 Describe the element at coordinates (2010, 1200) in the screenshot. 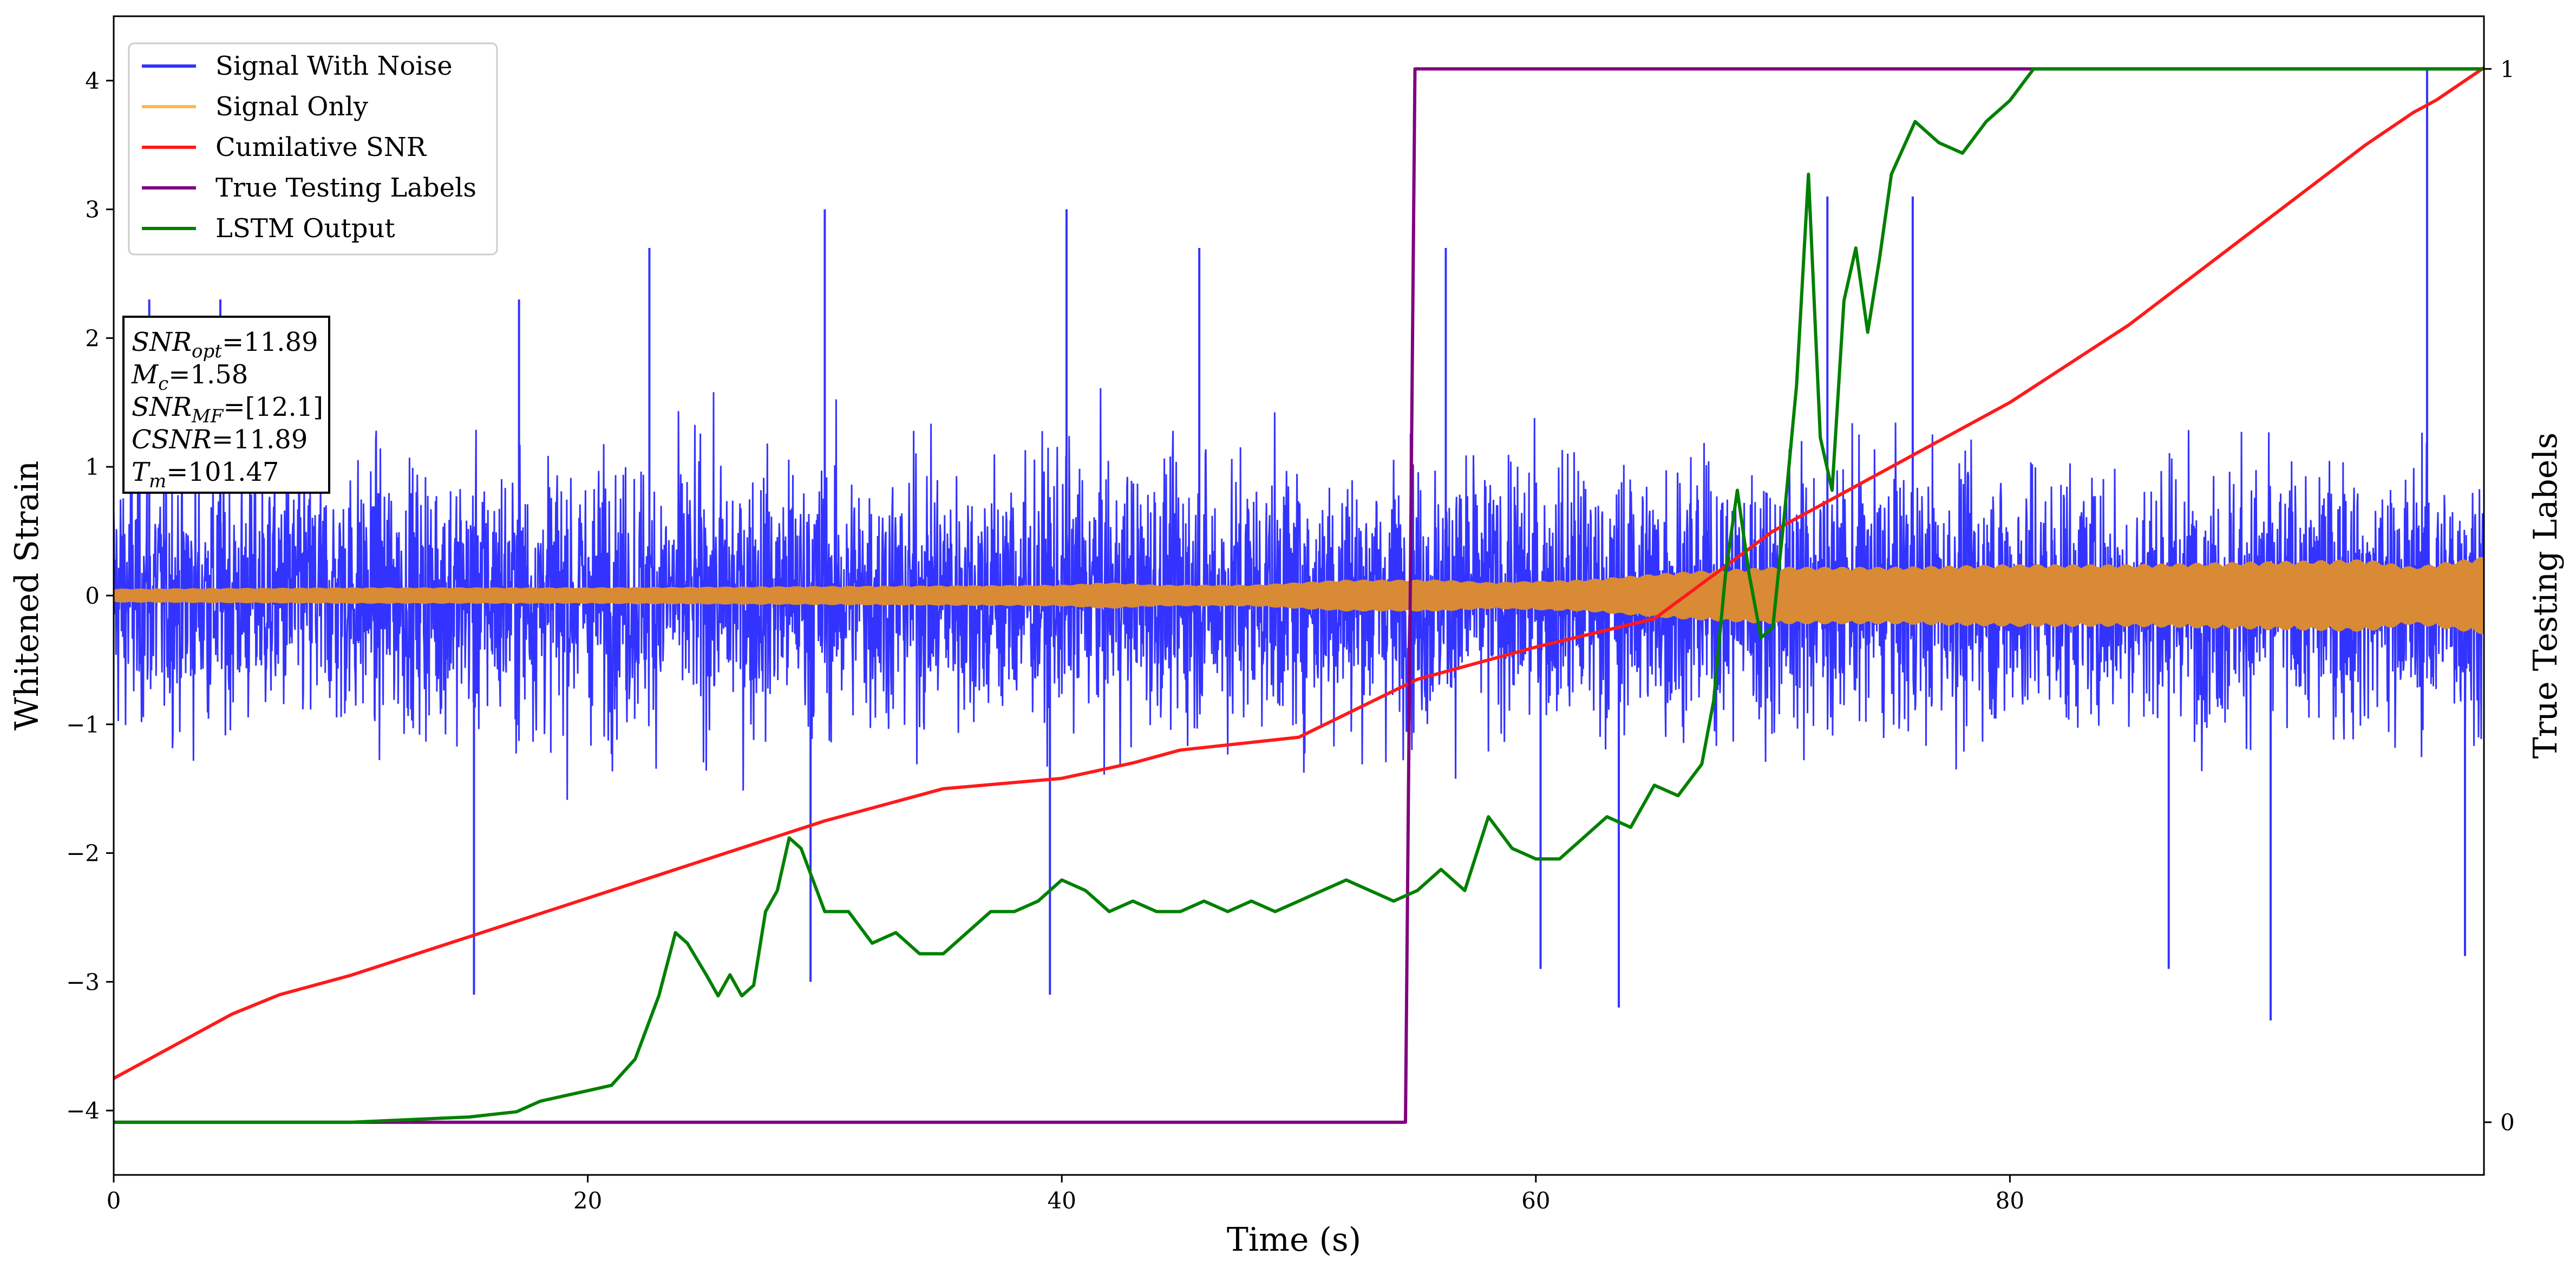

I see `x-tick-label: 80` at that location.